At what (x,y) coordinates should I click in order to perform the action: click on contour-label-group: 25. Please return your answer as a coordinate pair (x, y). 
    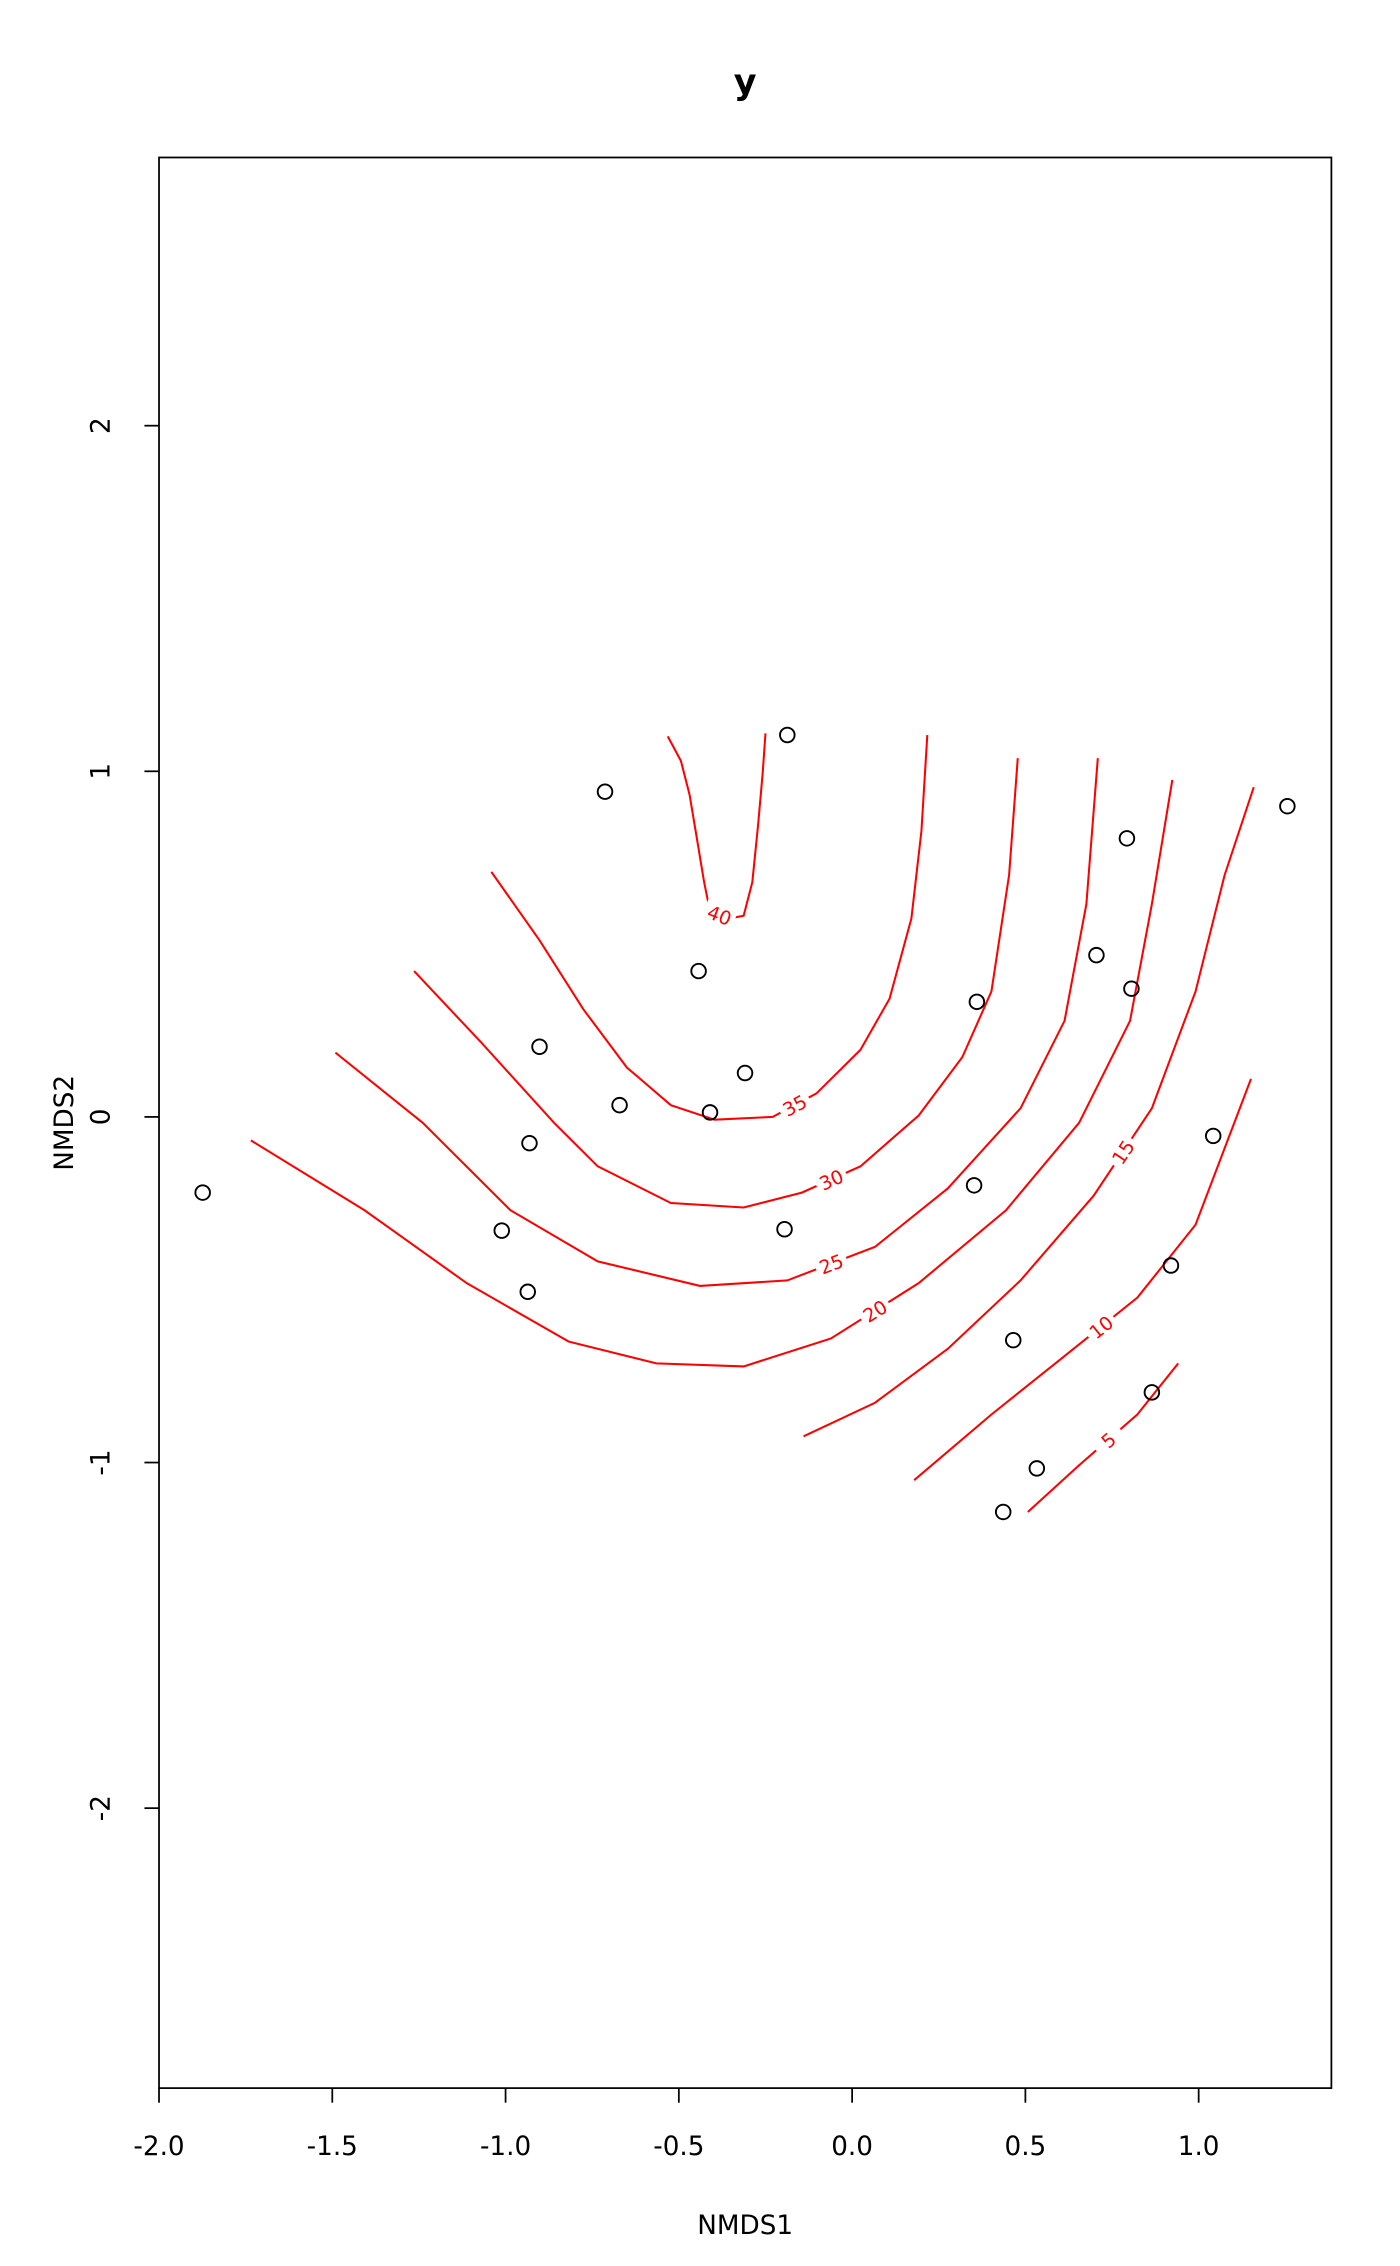
    Looking at the image, I should click on (831, 1264).